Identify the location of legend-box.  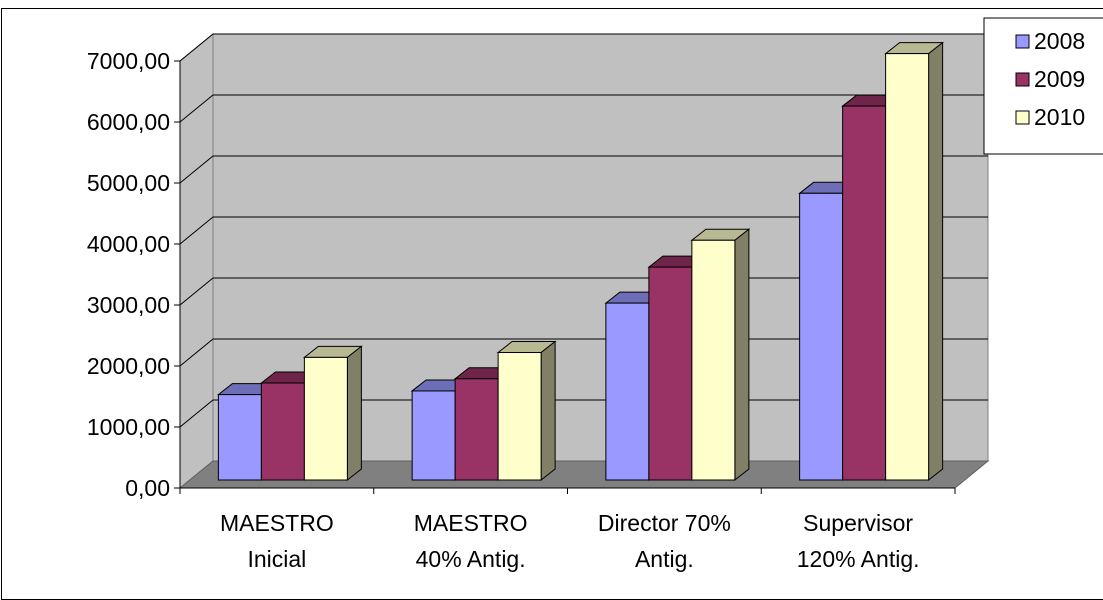
(1043, 86).